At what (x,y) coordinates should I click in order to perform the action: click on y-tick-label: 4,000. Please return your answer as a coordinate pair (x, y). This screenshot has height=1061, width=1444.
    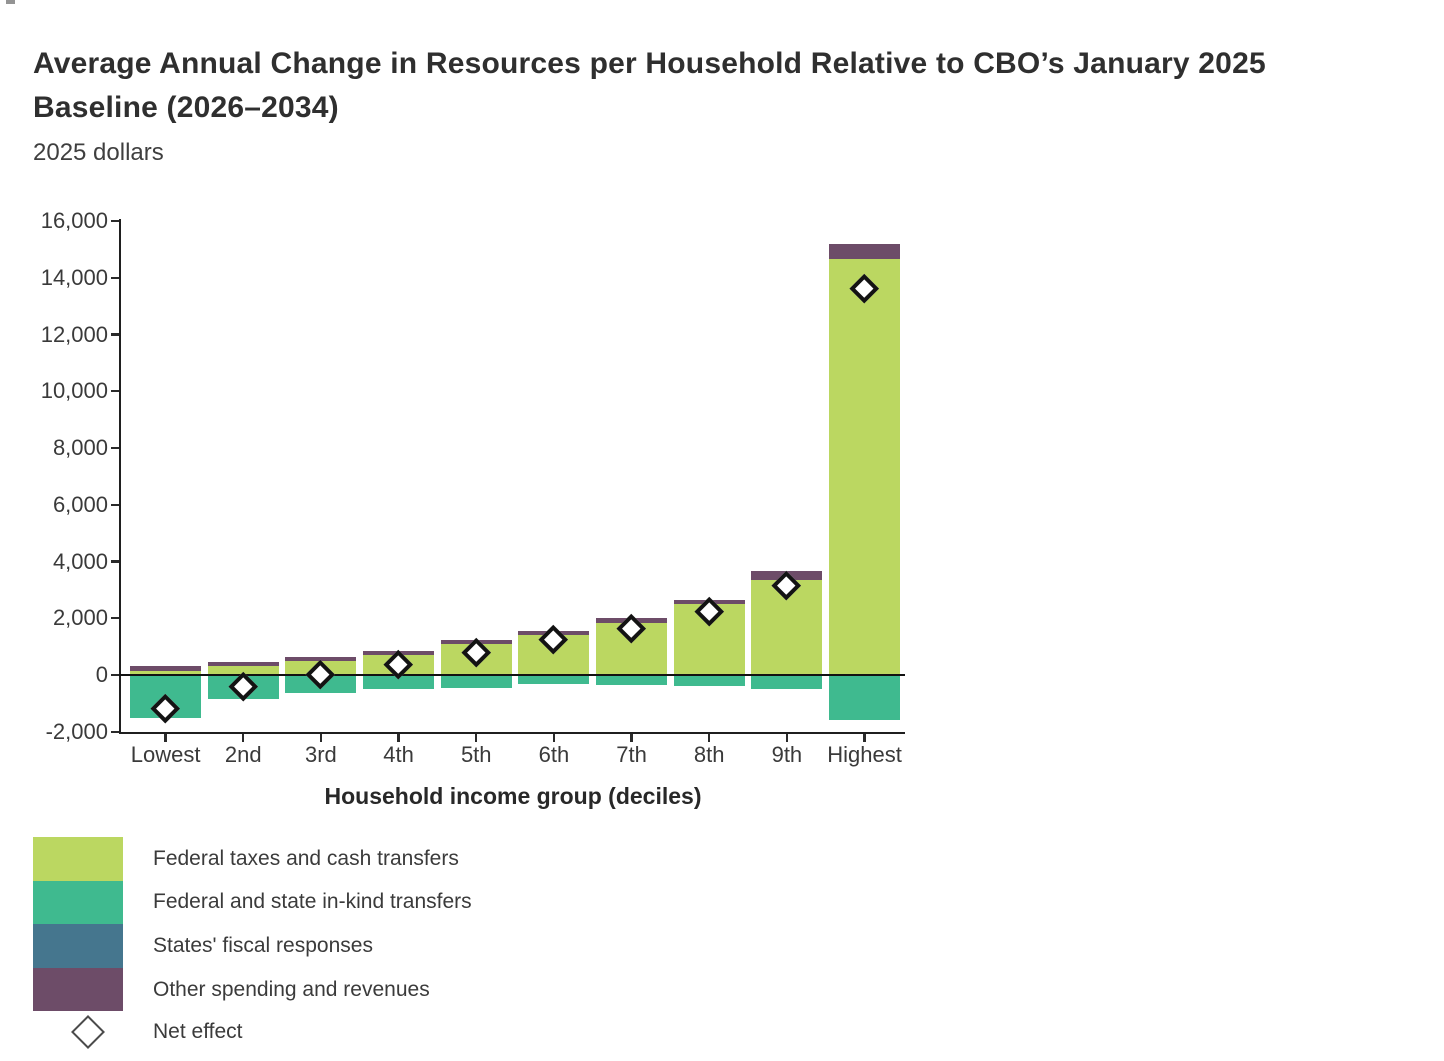
    Looking at the image, I should click on (80, 561).